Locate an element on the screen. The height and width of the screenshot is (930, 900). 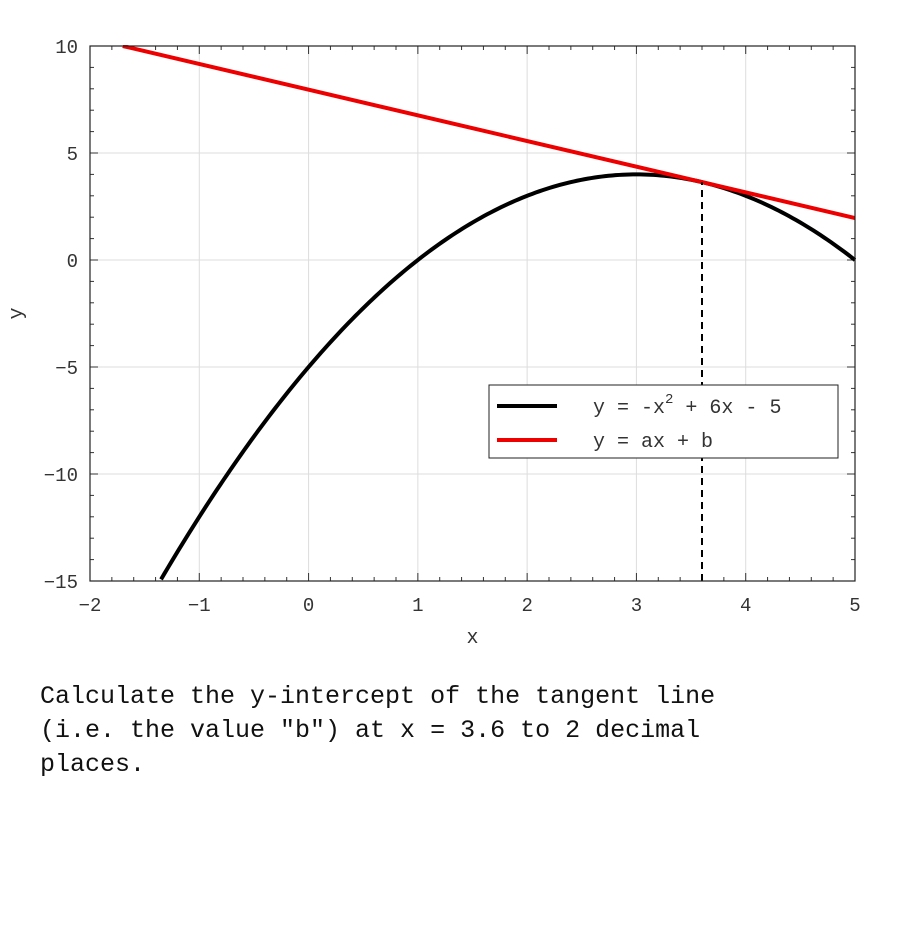
legend-box is located at coordinates (663, 421).